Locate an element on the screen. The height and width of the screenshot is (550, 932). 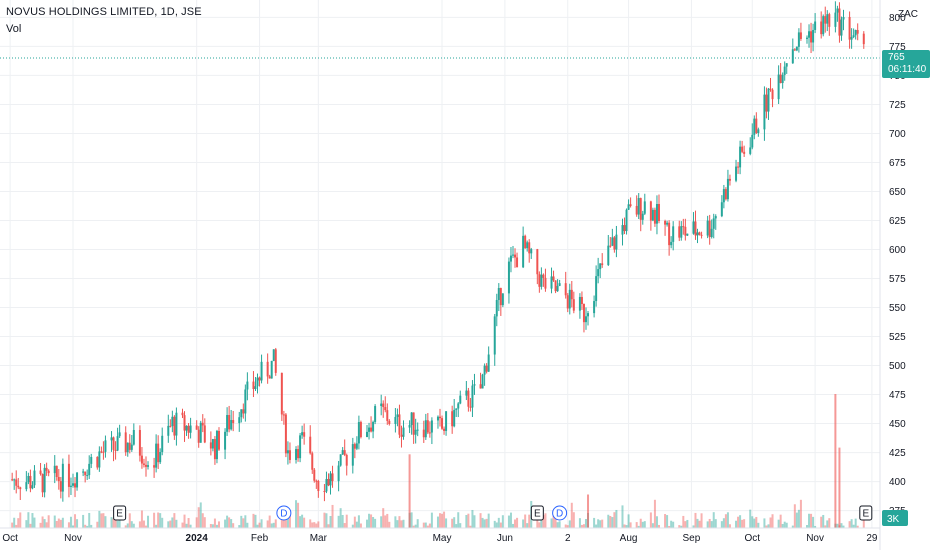
volume-legend: Vol is located at coordinates (14, 29).